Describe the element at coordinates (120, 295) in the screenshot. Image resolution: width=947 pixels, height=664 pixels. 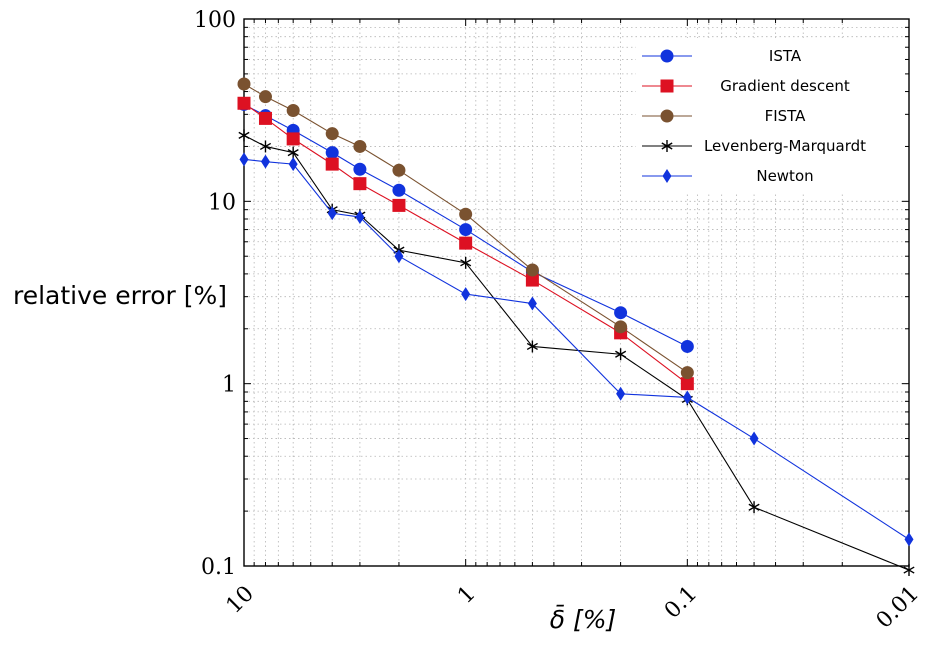
I see `y-axis-title: relative error [%]` at that location.